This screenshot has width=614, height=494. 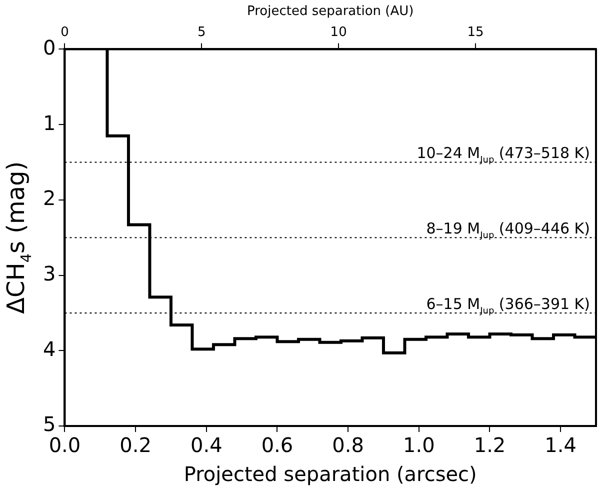 I want to click on x-tick-label: 0.8, so click(x=348, y=445).